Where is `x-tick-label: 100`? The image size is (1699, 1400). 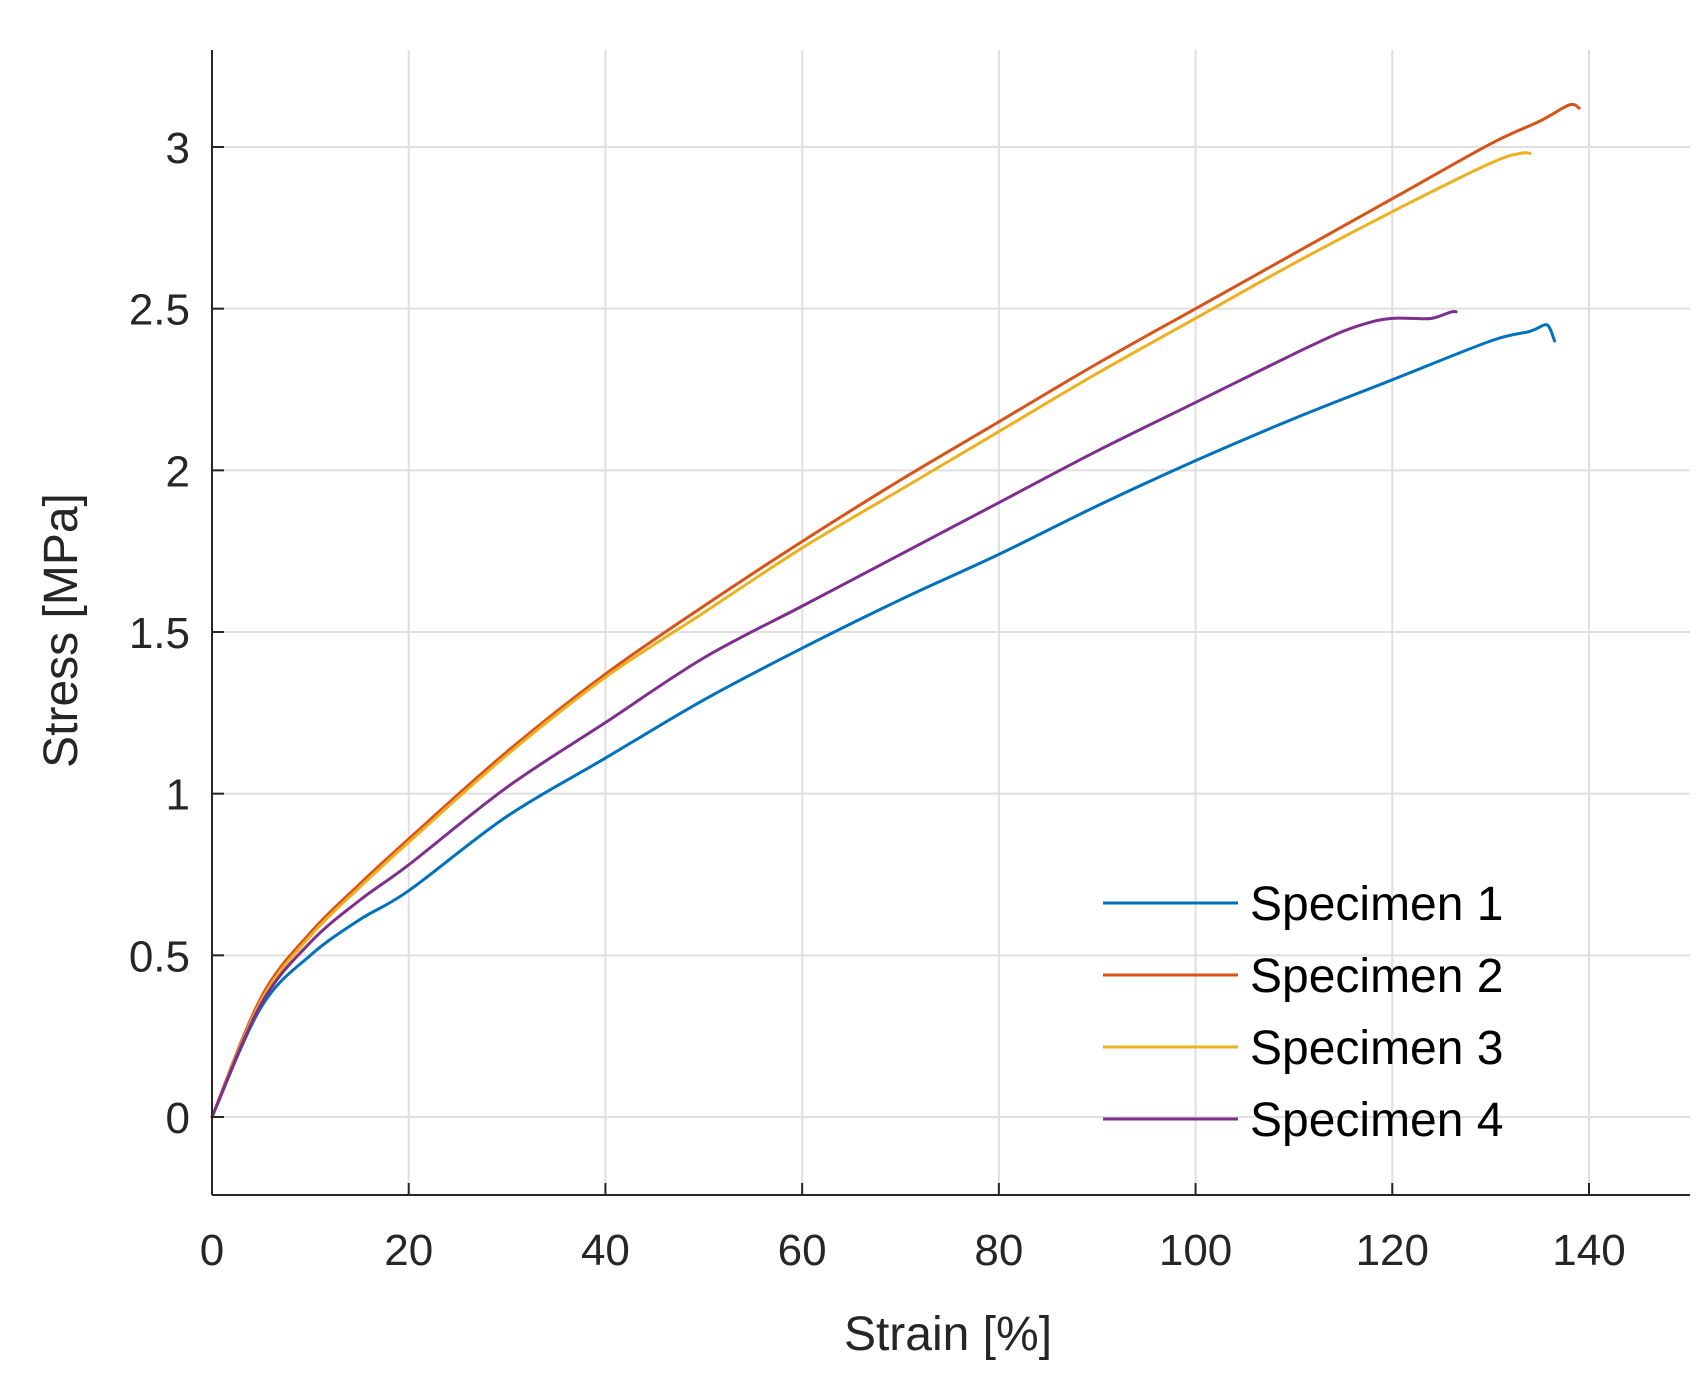
x-tick-label: 100 is located at coordinates (1195, 1250).